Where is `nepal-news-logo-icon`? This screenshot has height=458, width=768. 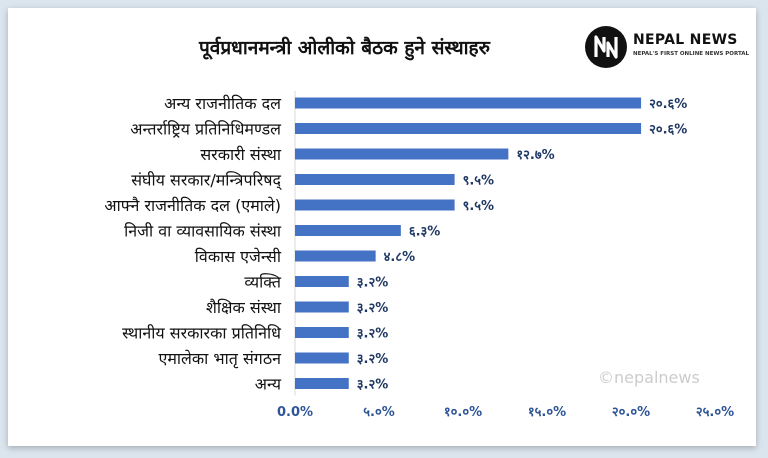
nepal-news-logo-icon is located at coordinates (606, 47).